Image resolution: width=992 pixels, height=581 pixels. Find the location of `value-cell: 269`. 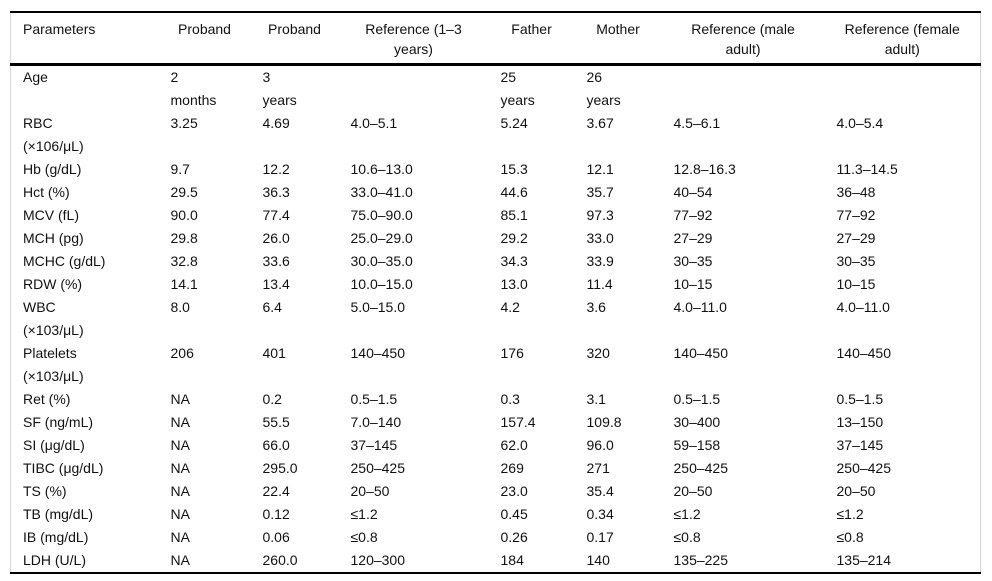

value-cell: 269 is located at coordinates (512, 468).